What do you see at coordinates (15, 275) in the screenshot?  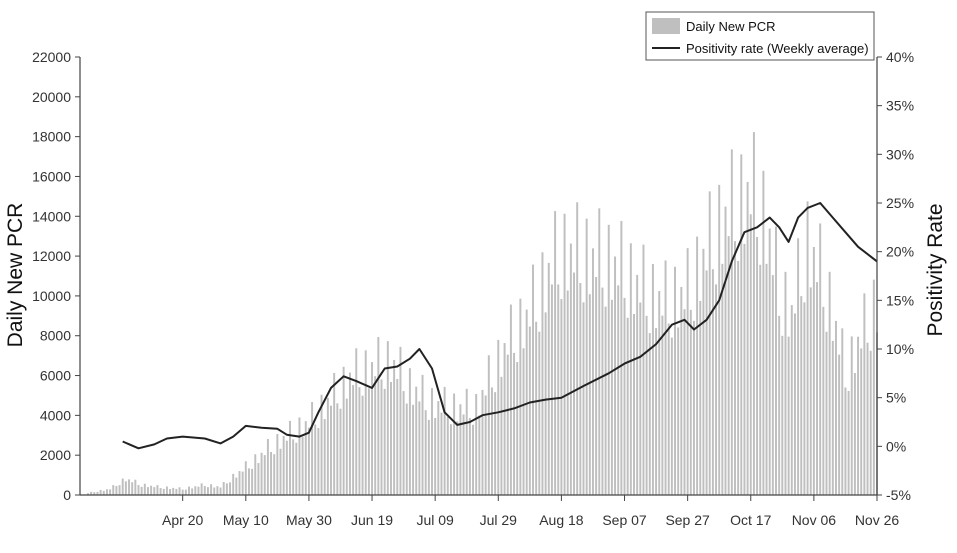 I see `y-axis-title: Daily New PCR` at bounding box center [15, 275].